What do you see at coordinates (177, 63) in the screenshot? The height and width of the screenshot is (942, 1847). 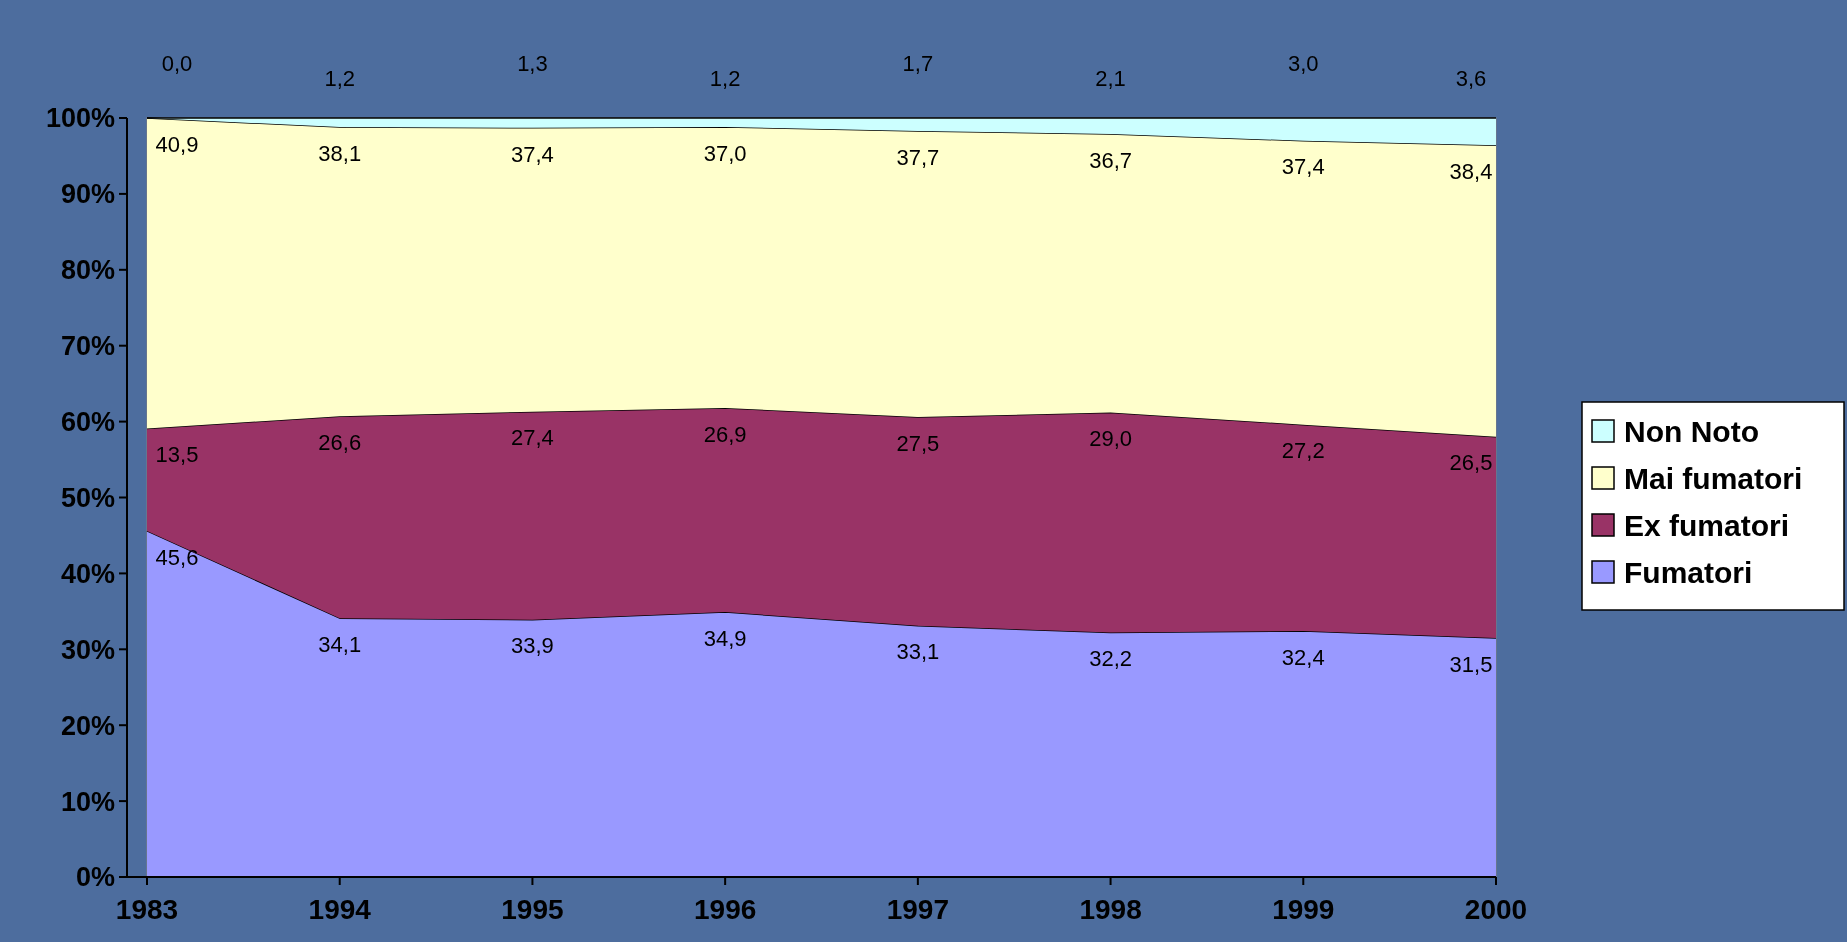 I see `data-label: 0,0` at bounding box center [177, 63].